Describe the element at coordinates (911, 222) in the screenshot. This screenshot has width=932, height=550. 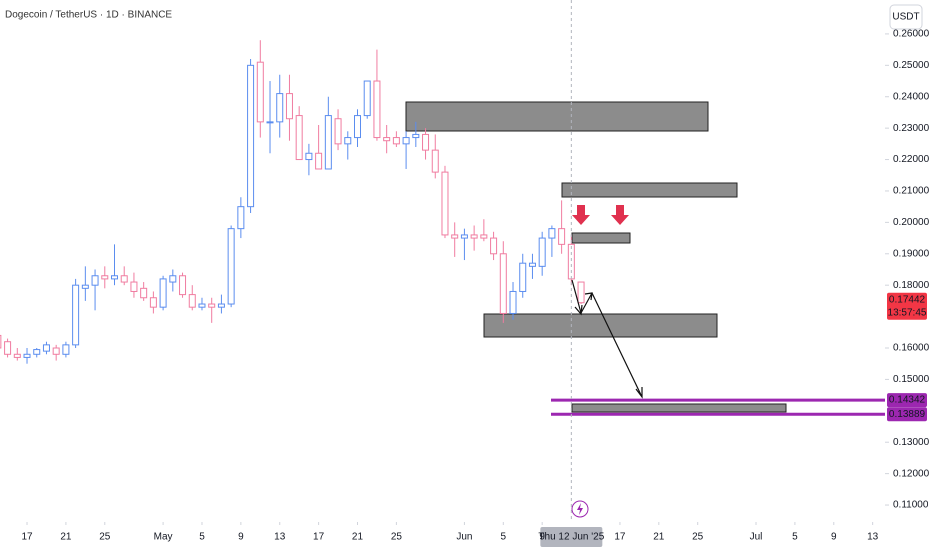
I see `y-tick-label: 0.20000` at that location.